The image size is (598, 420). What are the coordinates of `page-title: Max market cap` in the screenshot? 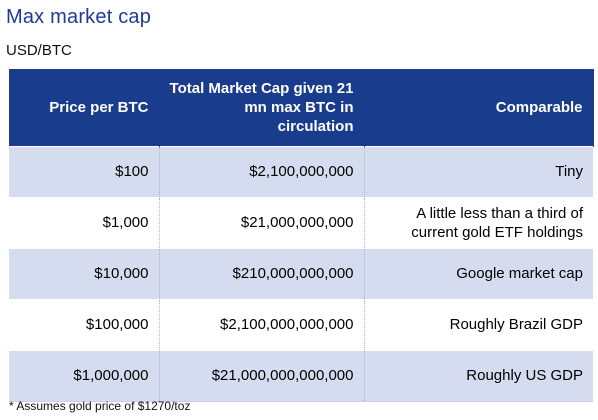 It's located at (79, 17).